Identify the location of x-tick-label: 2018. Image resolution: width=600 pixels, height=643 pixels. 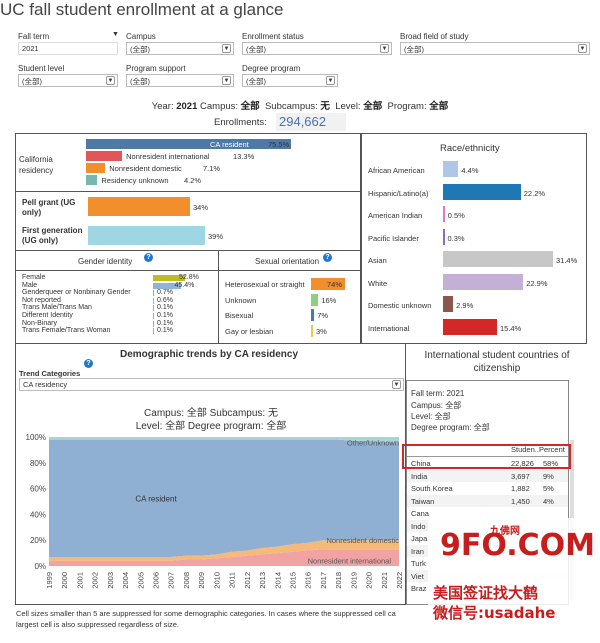
(338, 580).